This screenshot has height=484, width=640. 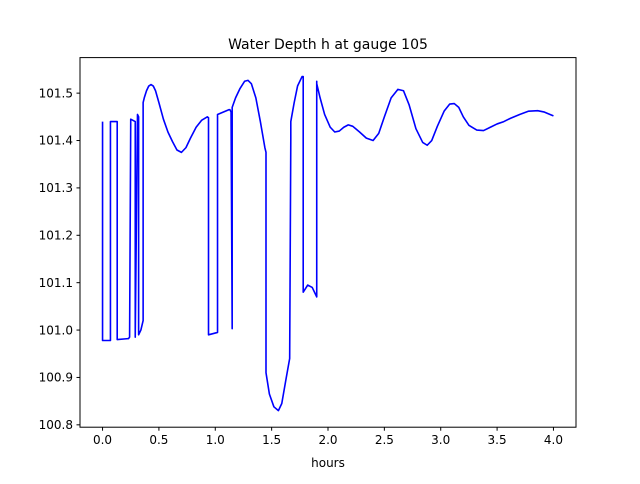 I want to click on x-tick-label: 1.5, so click(x=271, y=440).